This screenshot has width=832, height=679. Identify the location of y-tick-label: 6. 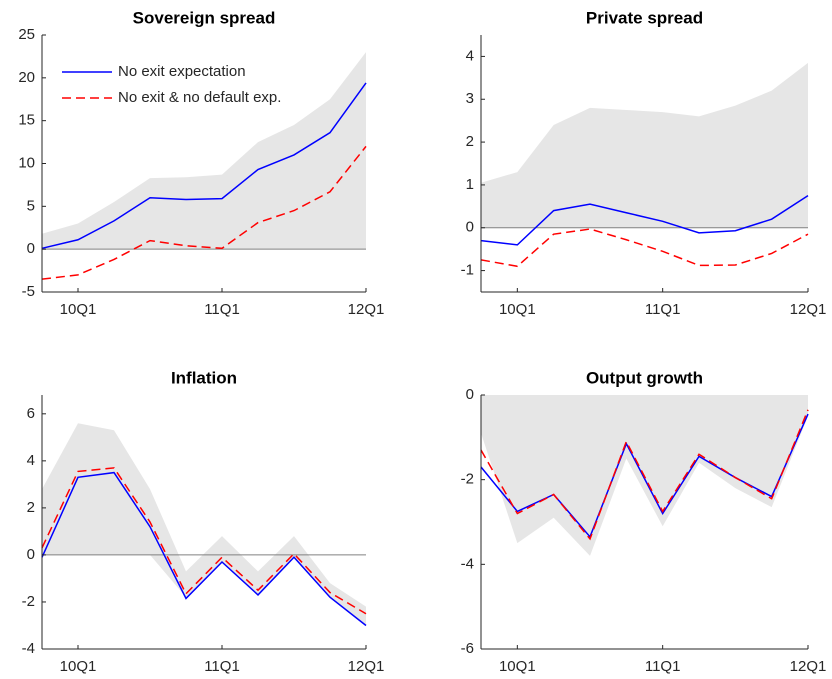
(31, 413).